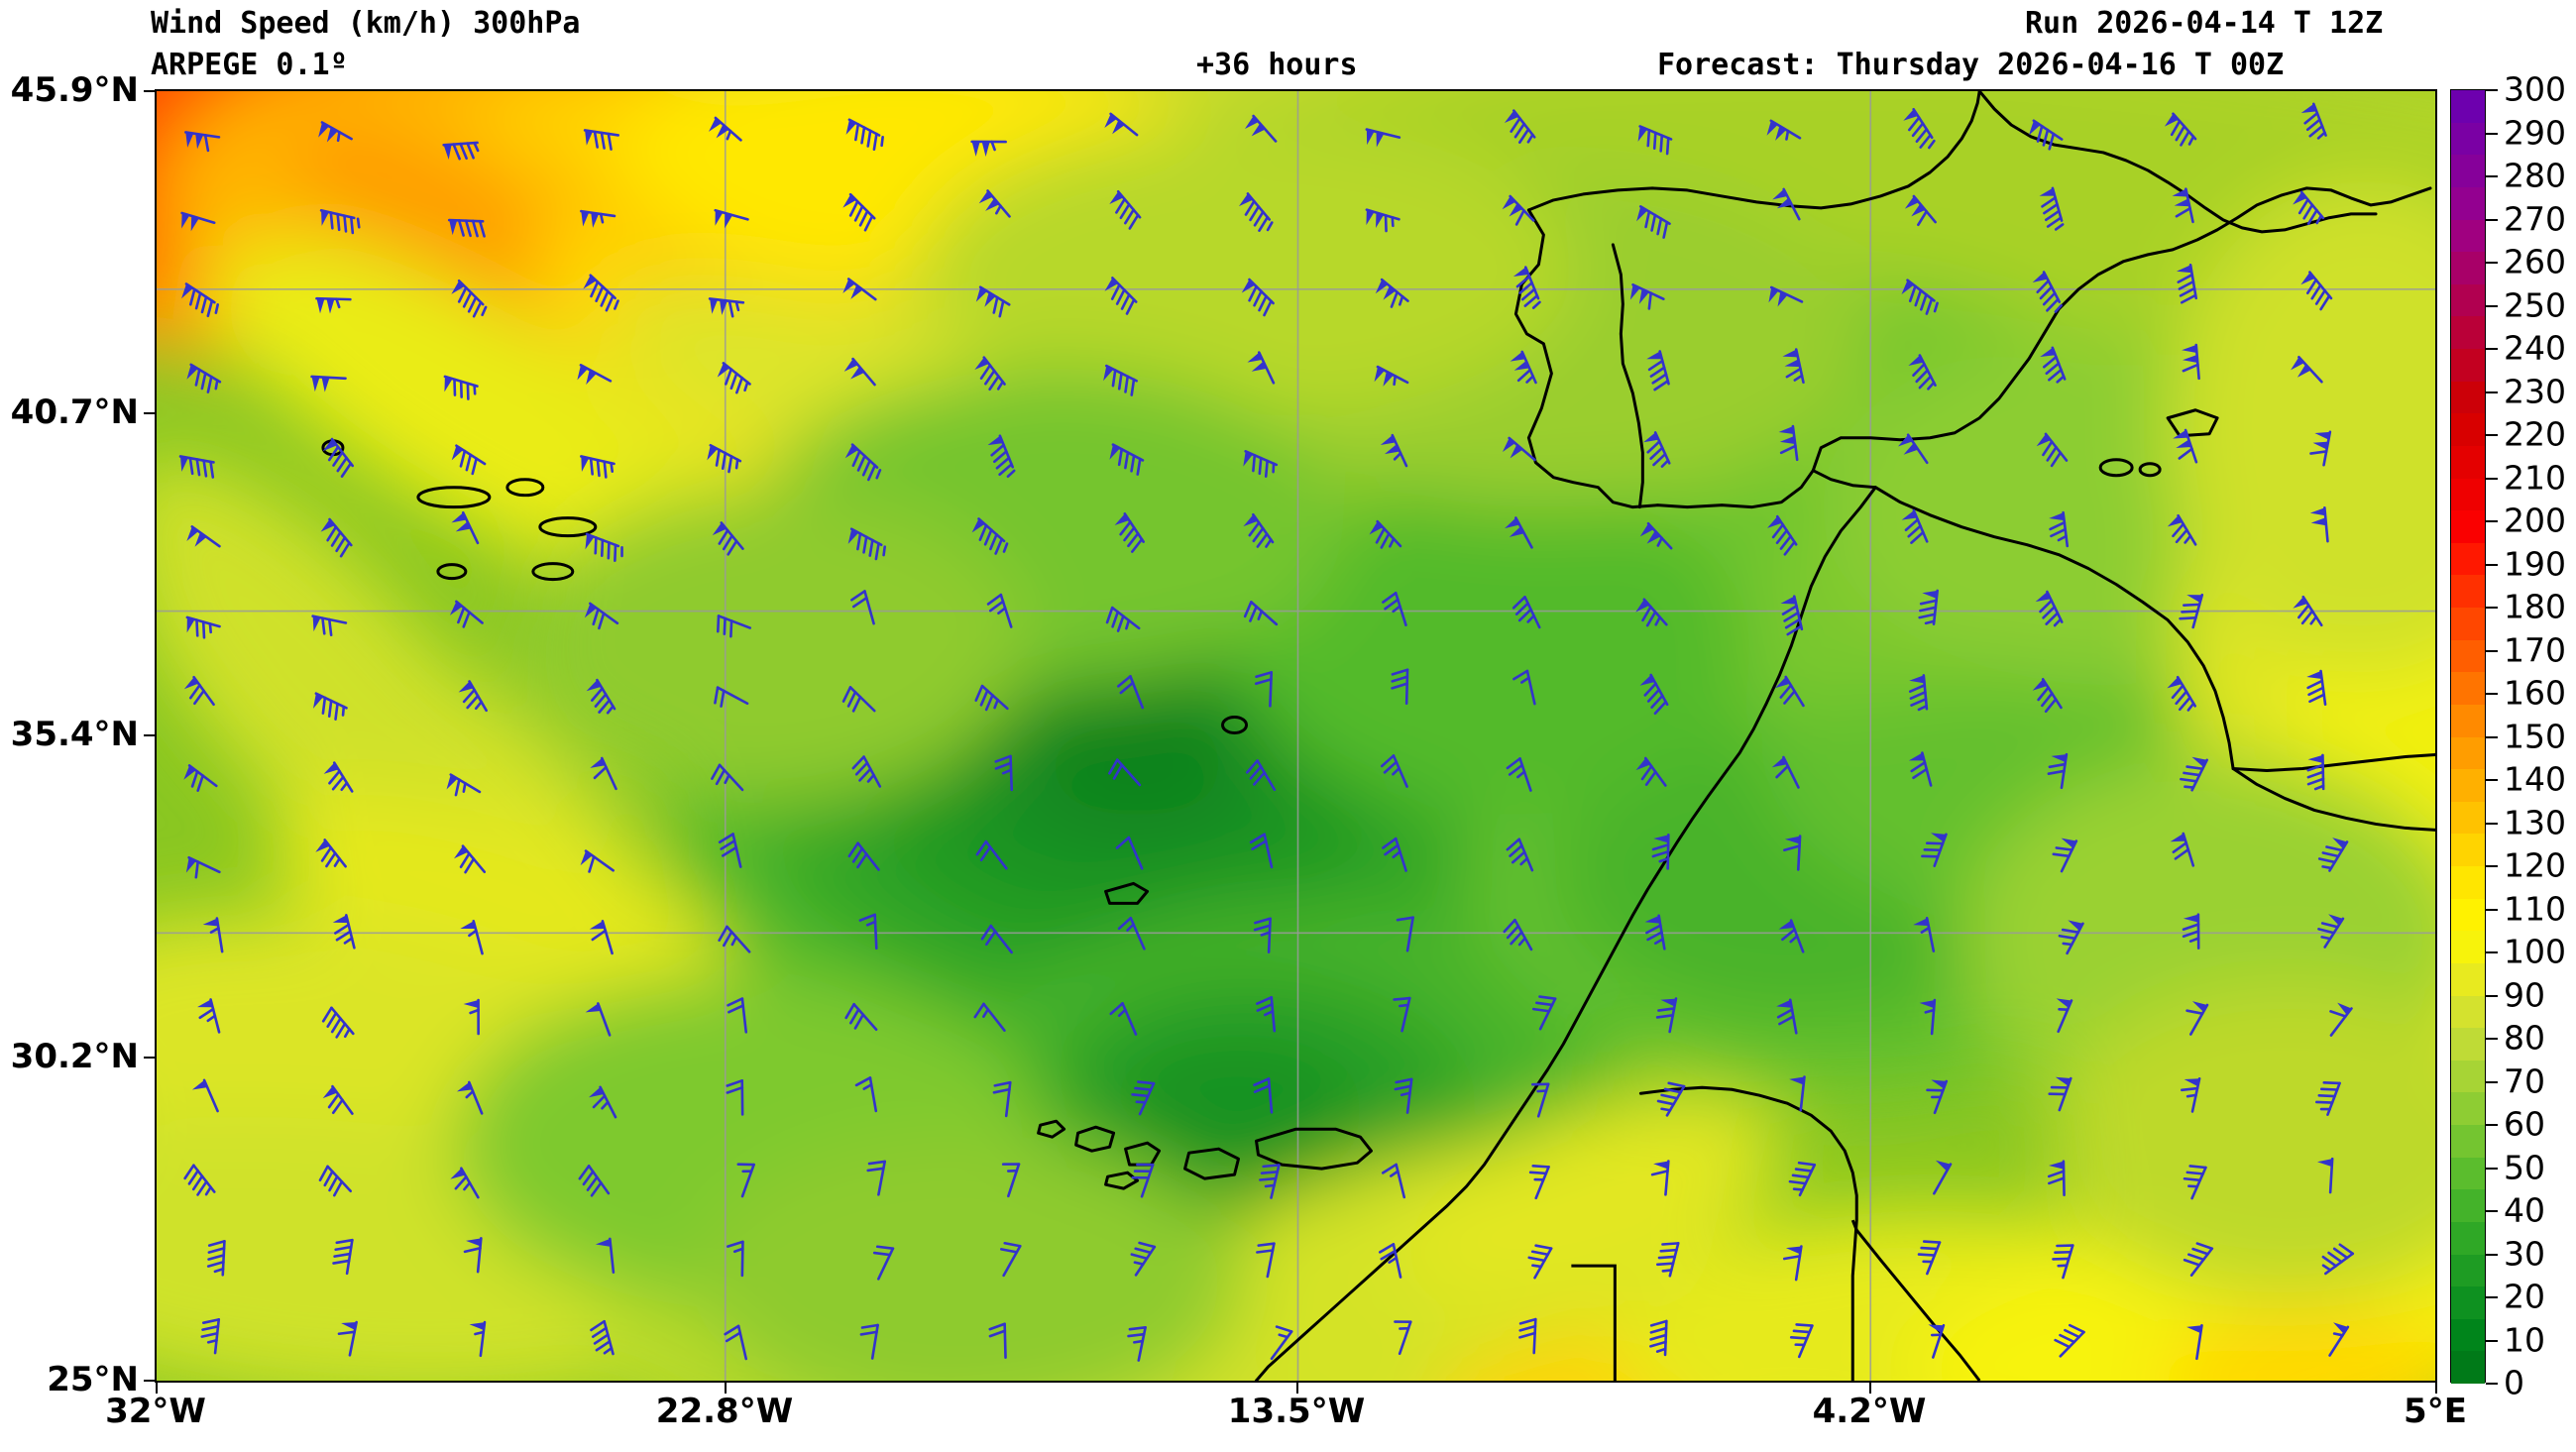 The height and width of the screenshot is (1452, 2576). Describe the element at coordinates (2535, 693) in the screenshot. I see `colorbar-tick-label: 160` at that location.